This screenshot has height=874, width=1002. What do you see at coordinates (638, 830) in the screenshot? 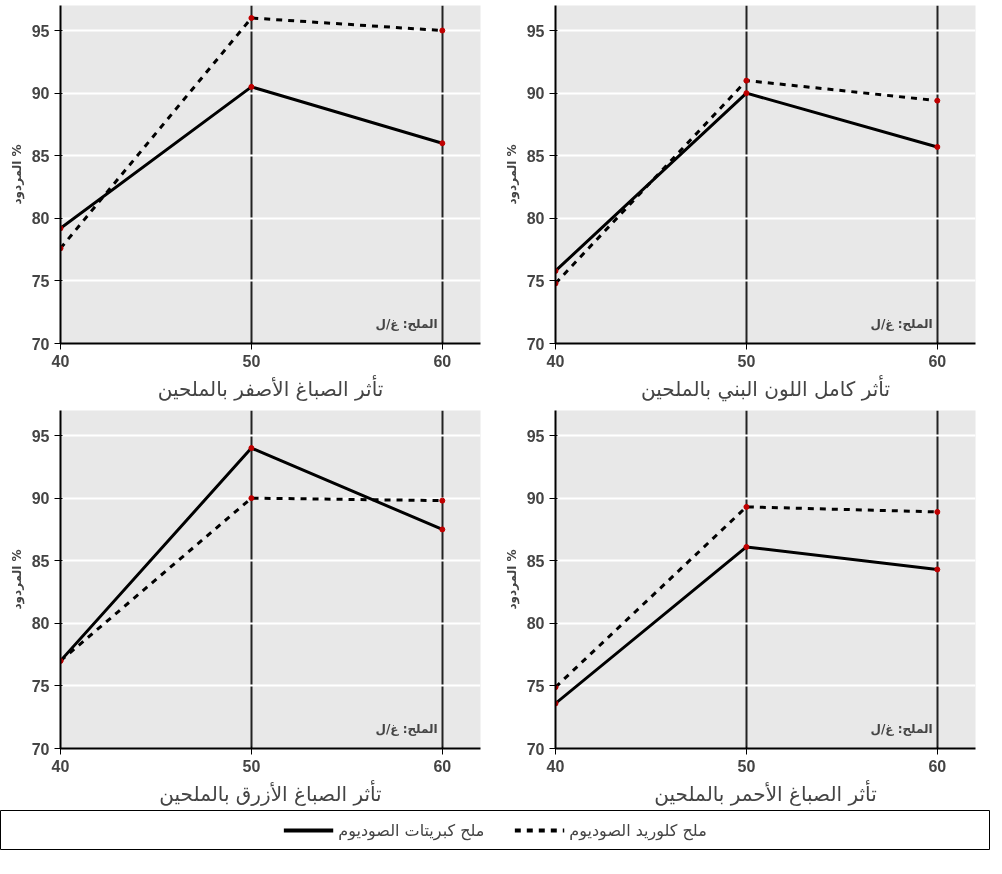
I see `legend-label: ملح كلوريد الصوديوم` at bounding box center [638, 830].